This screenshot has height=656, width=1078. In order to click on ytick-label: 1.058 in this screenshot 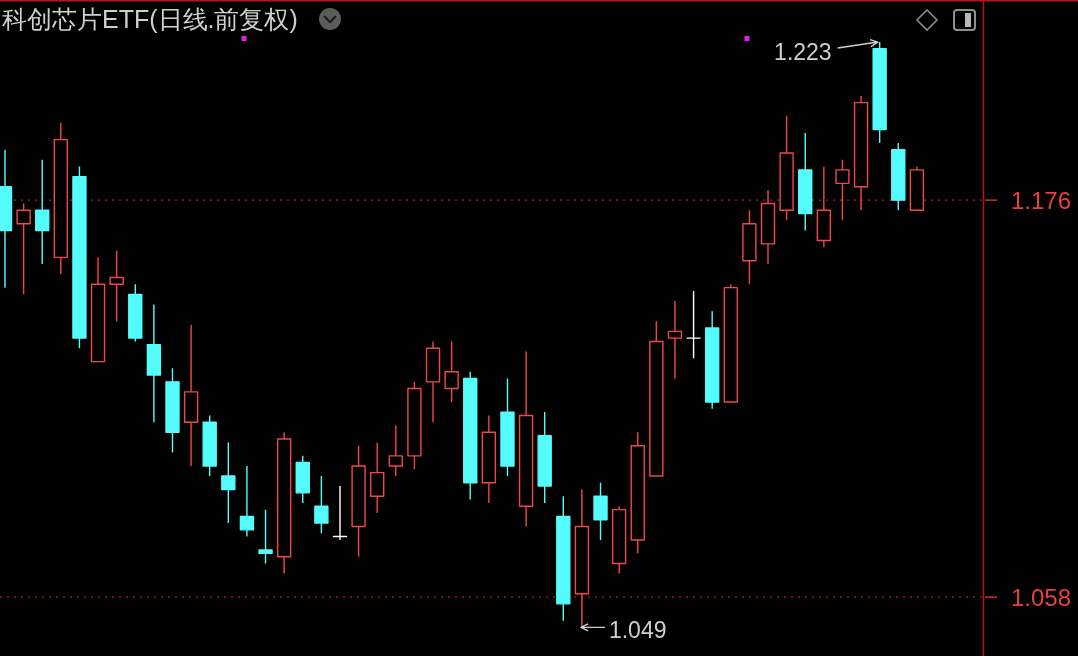, I will do `click(1041, 597)`.